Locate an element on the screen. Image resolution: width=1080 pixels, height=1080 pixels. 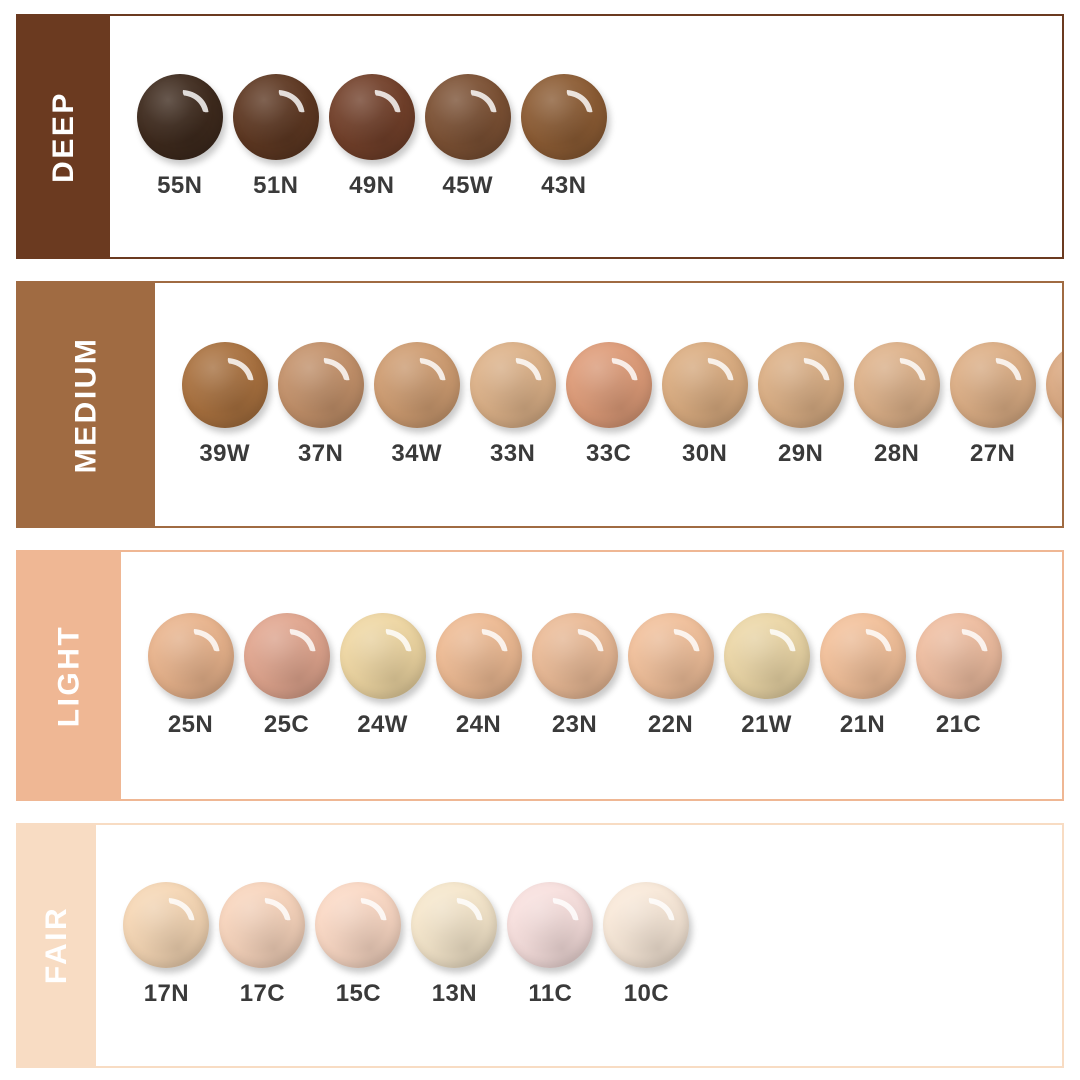
shade-code-label: 15C is located at coordinates (358, 994).